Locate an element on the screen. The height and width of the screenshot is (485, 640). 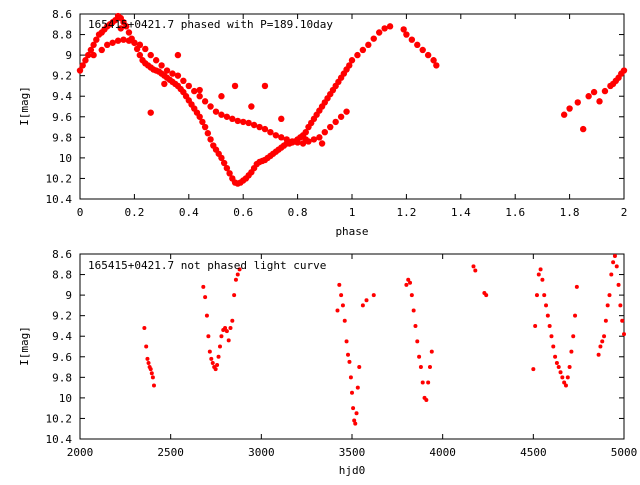
unphased-y-tick-label: 10 is located at coordinates (65, 398).